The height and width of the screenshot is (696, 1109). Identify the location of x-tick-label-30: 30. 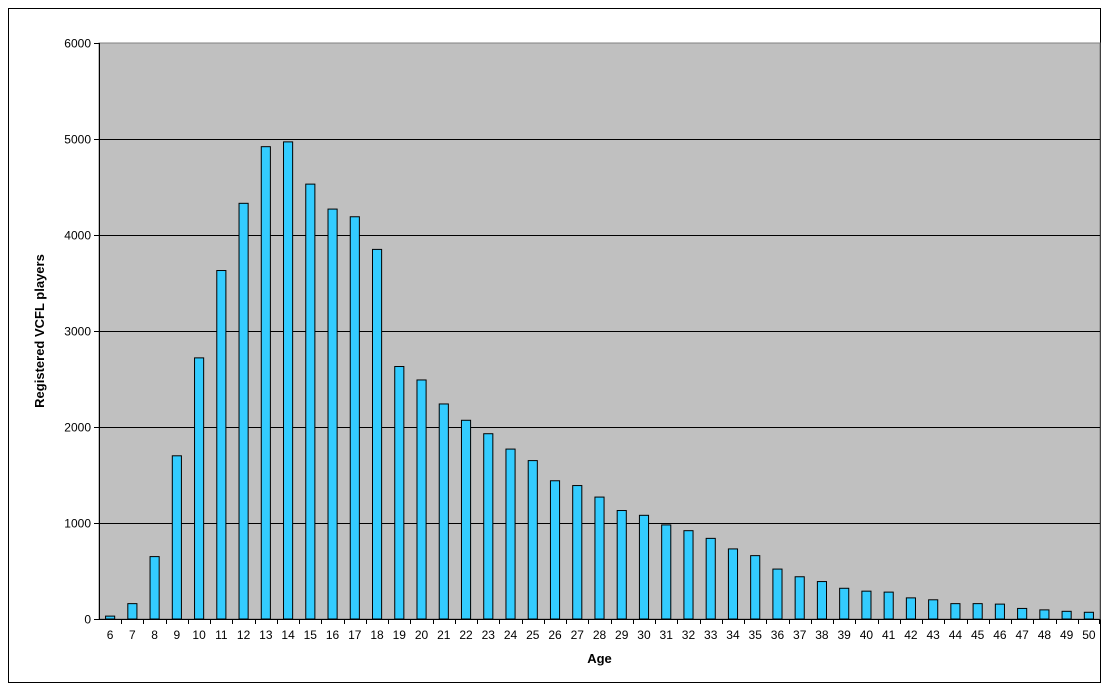
(644, 635).